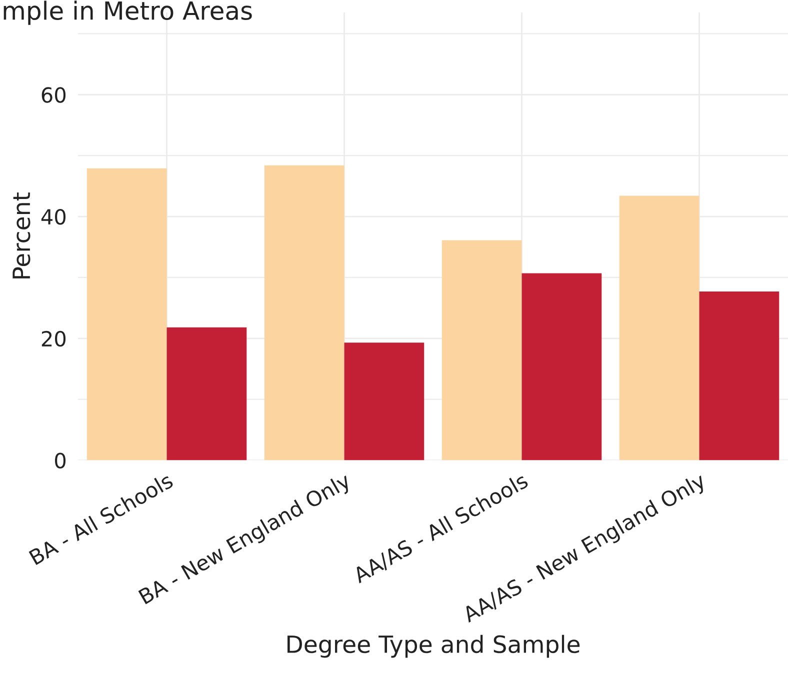 The width and height of the screenshot is (788, 687). Describe the element at coordinates (54, 95) in the screenshot. I see `y-tick-label: 60` at that location.